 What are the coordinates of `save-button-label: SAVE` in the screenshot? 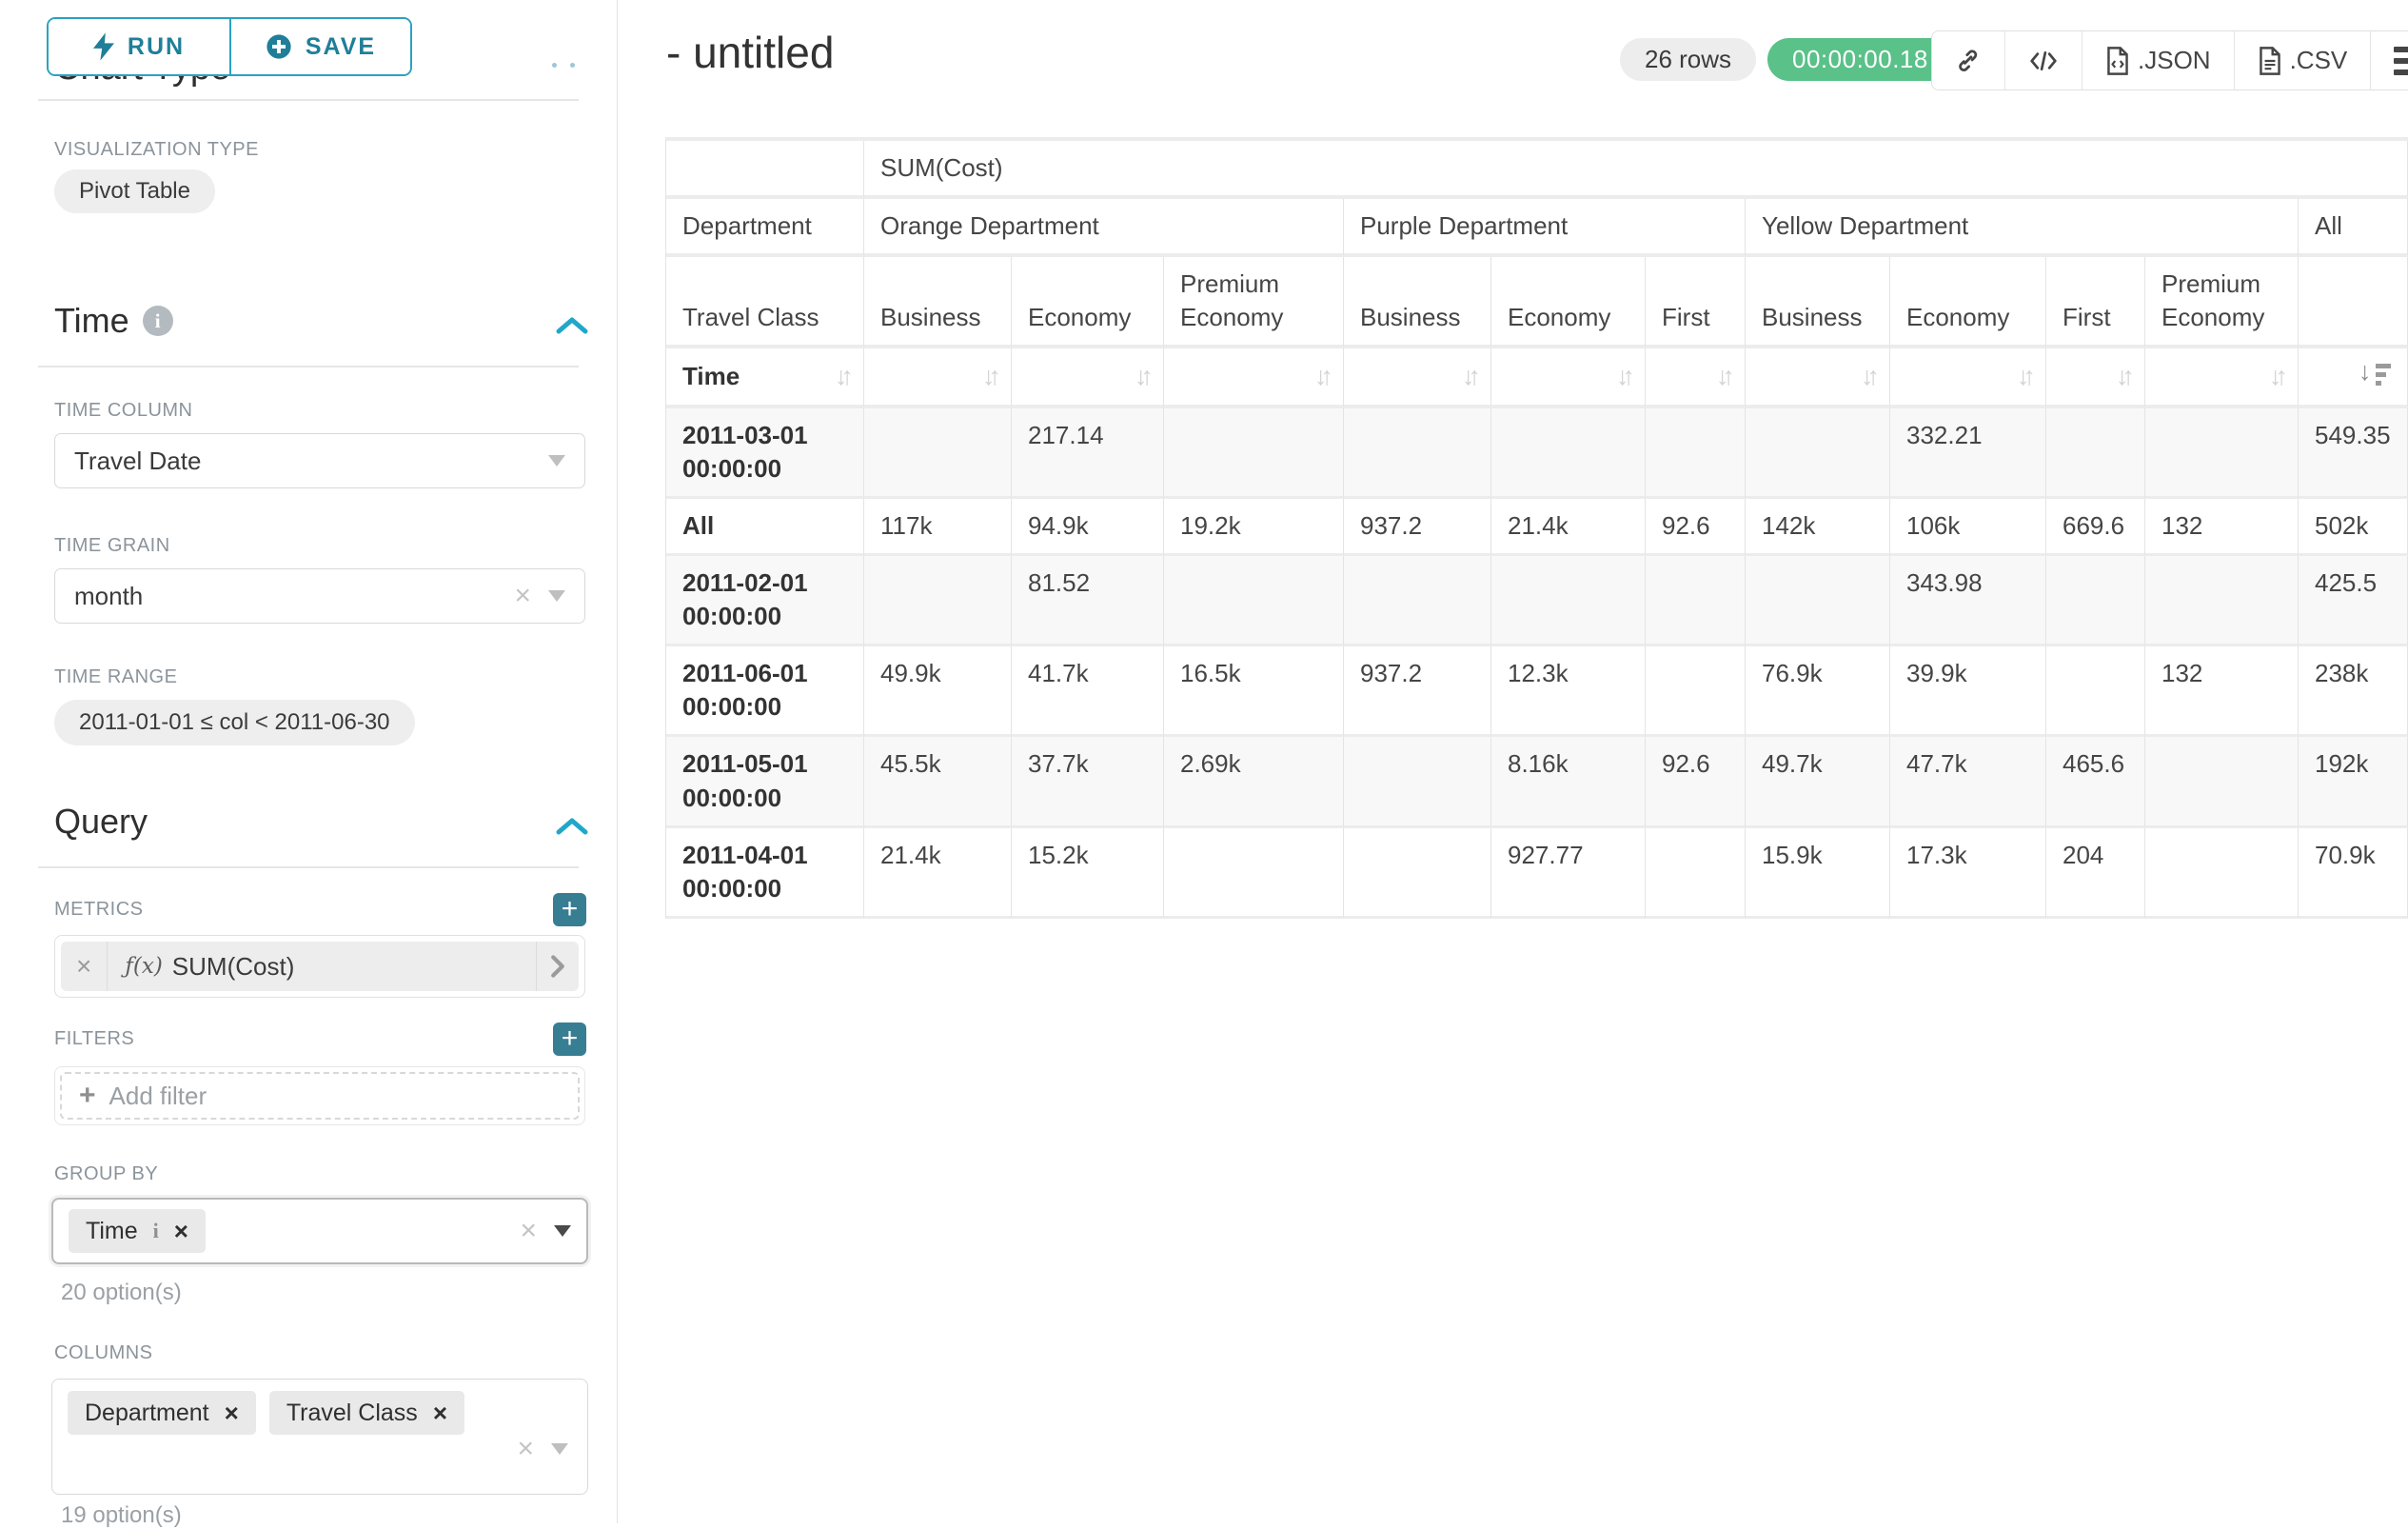 It's located at (341, 46).